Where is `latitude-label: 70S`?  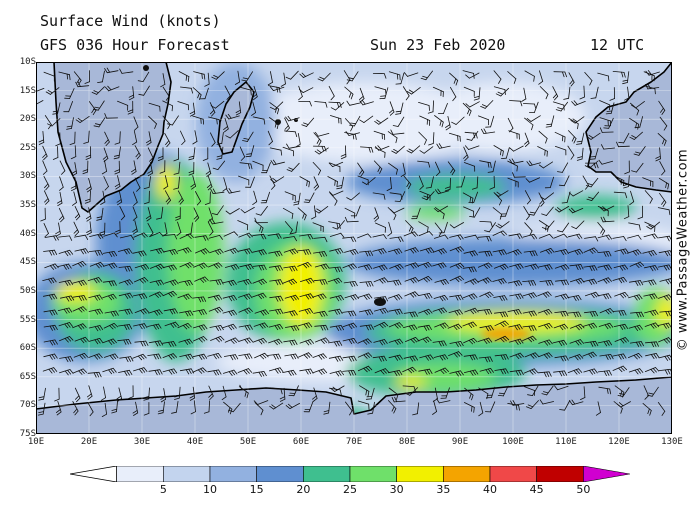
latitude-label: 70S is located at coordinates (27, 405).